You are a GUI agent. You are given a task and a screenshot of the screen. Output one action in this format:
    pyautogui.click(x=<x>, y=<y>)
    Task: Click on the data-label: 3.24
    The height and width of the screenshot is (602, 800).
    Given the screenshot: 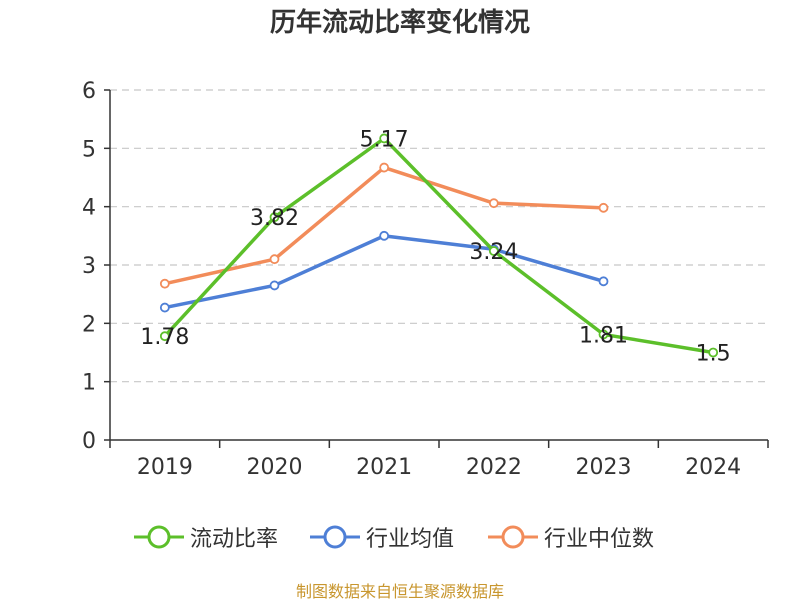 What is the action you would take?
    pyautogui.click(x=493, y=252)
    